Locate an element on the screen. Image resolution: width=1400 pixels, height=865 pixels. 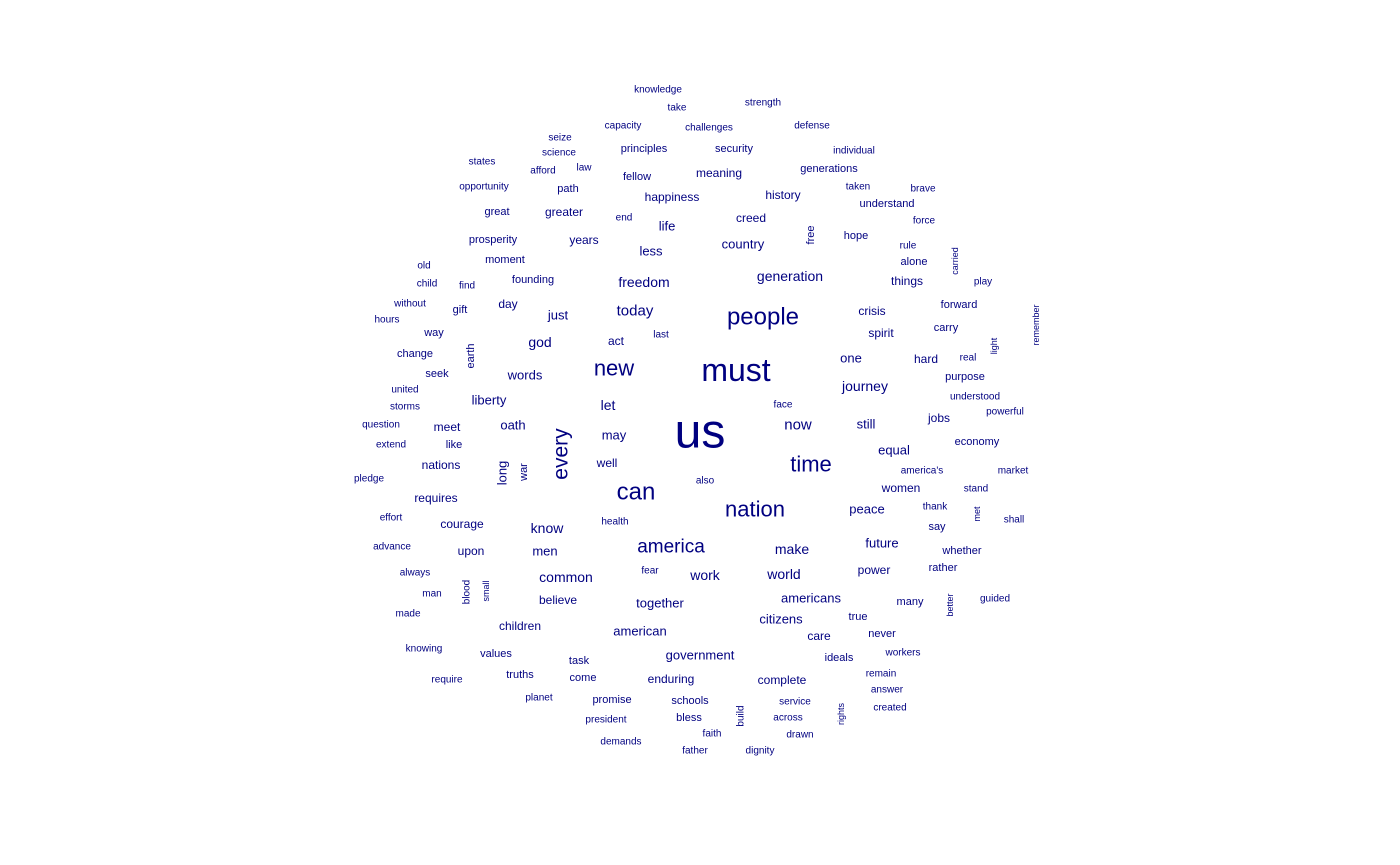
word-strength: strength is located at coordinates (763, 103).